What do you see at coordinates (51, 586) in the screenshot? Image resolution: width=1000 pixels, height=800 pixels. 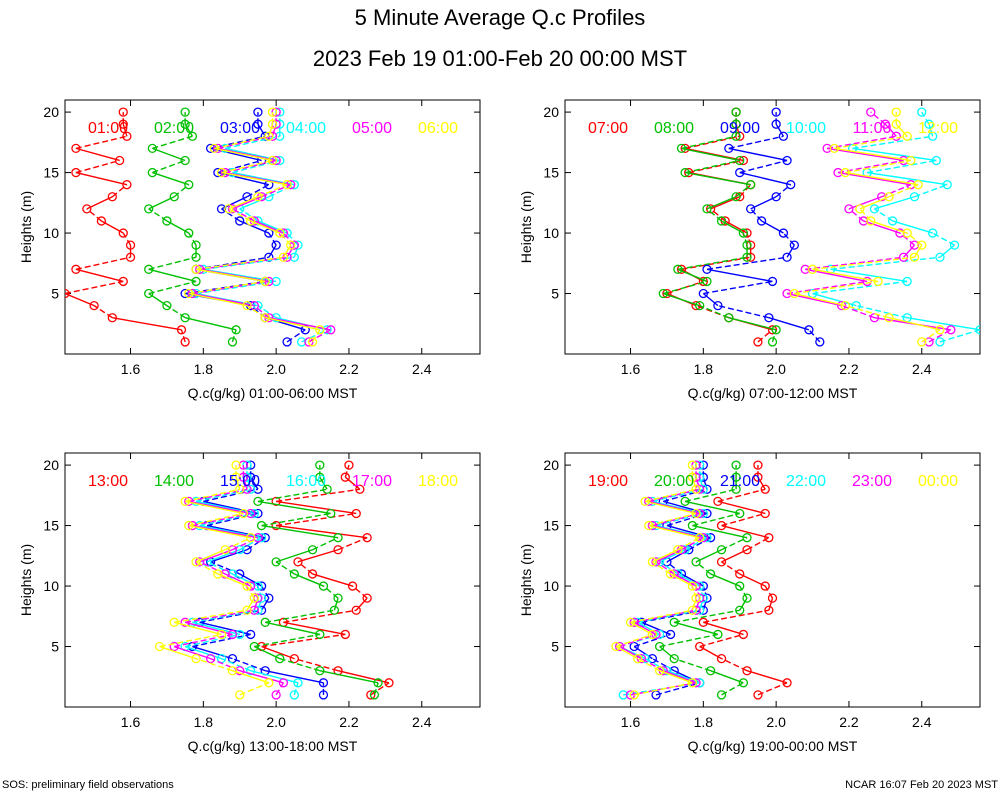 I see `y-tick-label: 10` at bounding box center [51, 586].